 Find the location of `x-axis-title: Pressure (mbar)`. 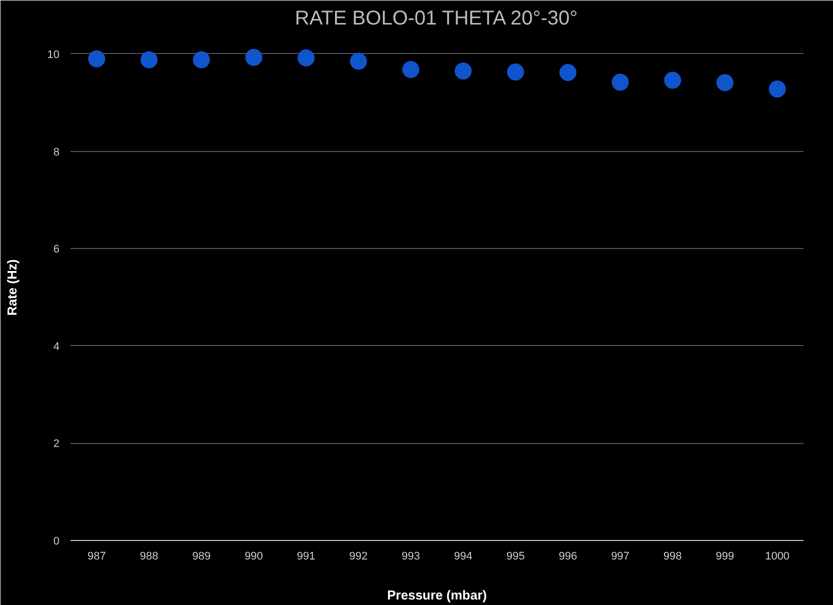

x-axis-title: Pressure (mbar) is located at coordinates (437, 595).